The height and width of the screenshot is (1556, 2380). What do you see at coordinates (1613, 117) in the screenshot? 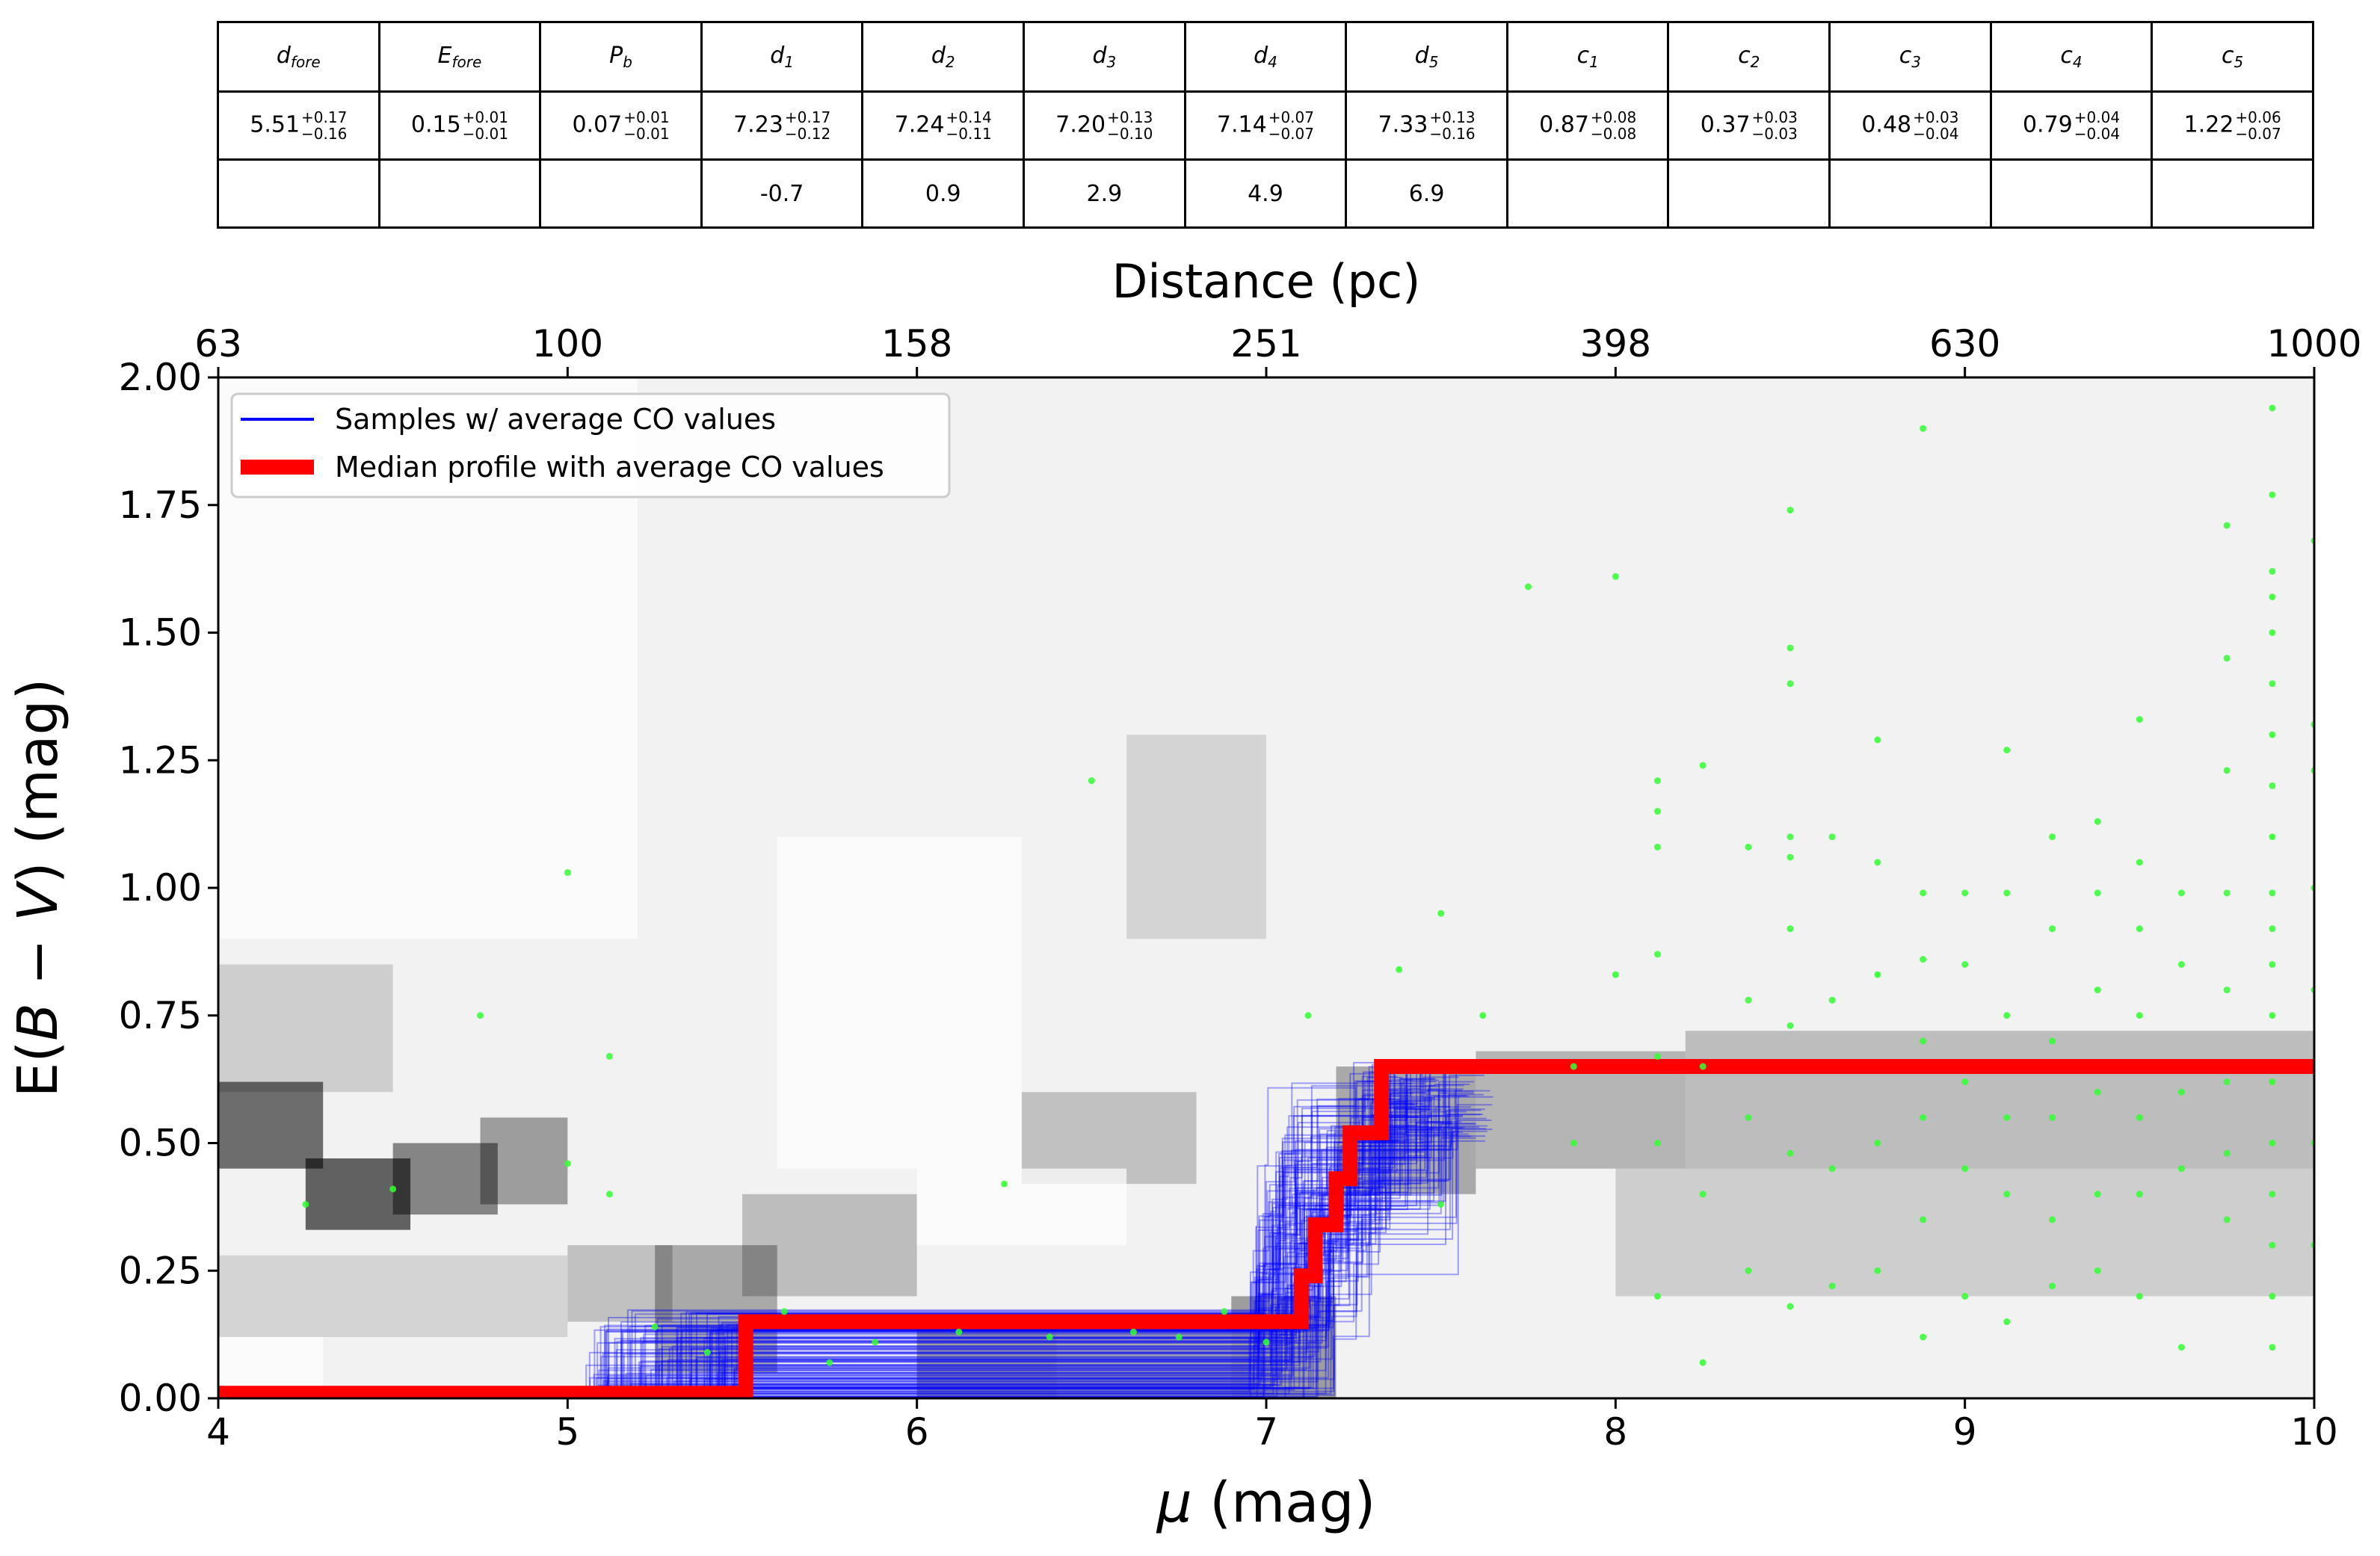
I see `param-value-upper: +0.08` at bounding box center [1613, 117].